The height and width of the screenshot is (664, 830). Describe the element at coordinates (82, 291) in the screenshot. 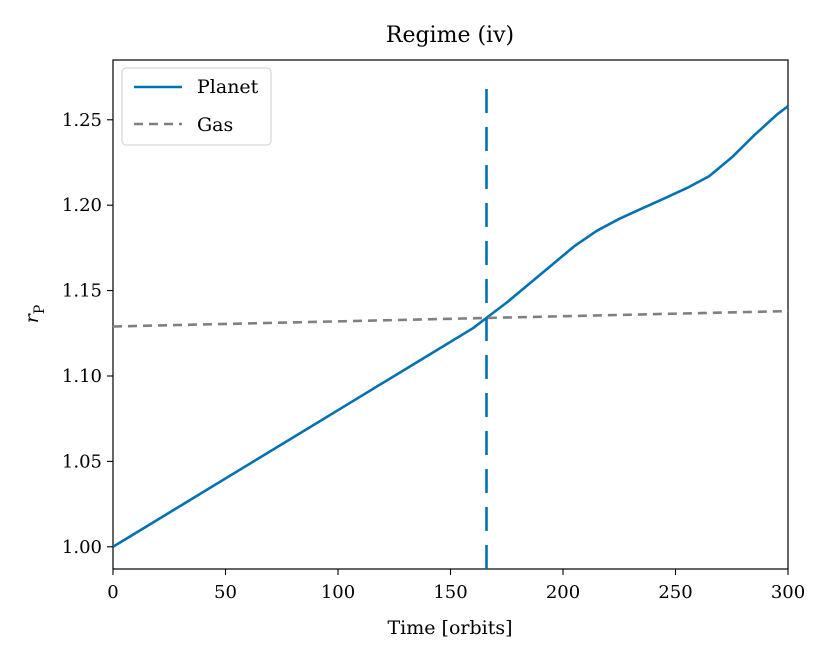

I see `y-tick-label: 1.15` at that location.